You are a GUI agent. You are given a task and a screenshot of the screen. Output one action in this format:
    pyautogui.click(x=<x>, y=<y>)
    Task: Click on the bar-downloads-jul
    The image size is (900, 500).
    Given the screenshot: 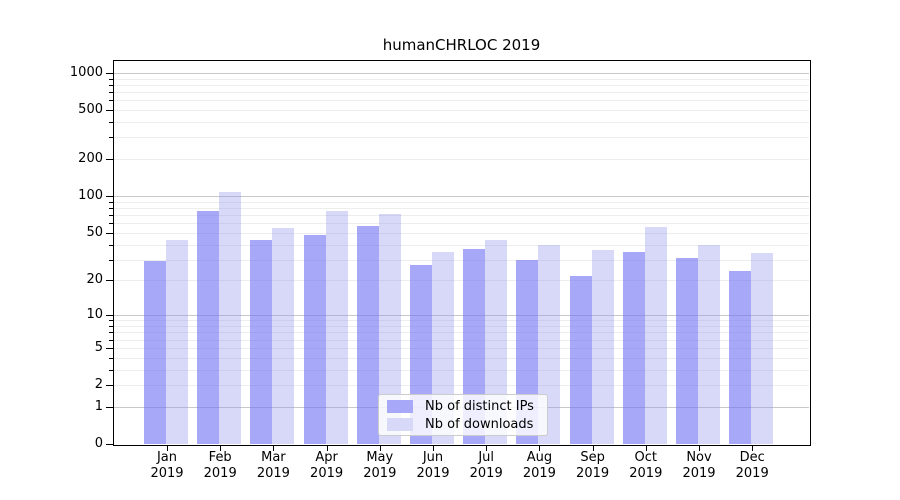 What is the action you would take?
    pyautogui.click(x=496, y=341)
    